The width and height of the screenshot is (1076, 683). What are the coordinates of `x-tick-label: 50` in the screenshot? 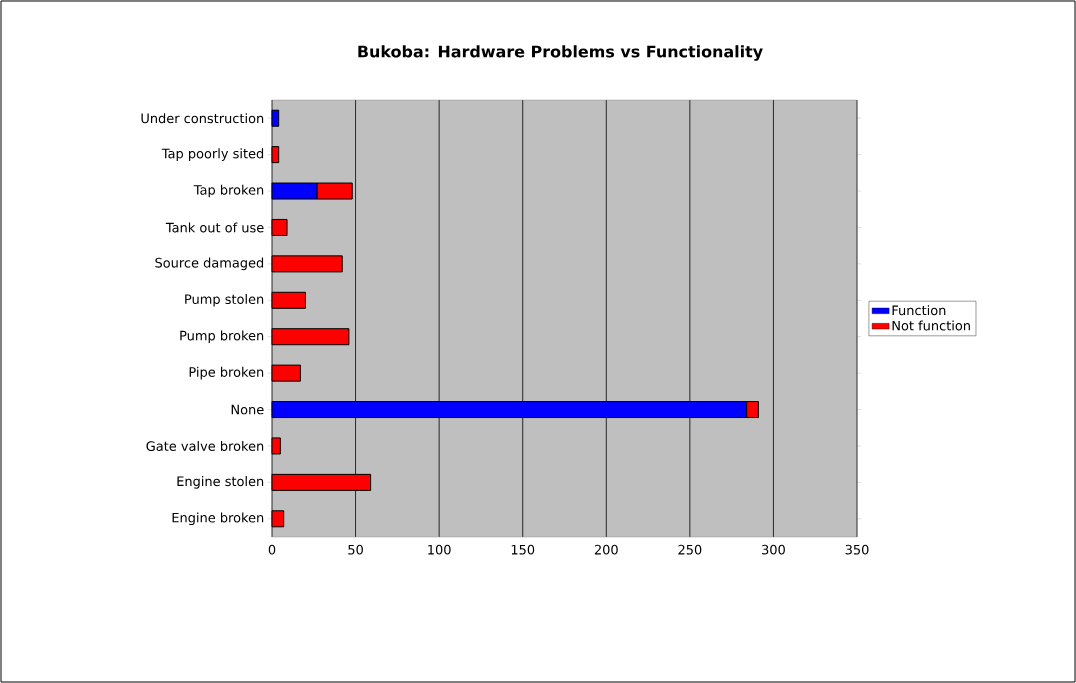 It's located at (355, 549).